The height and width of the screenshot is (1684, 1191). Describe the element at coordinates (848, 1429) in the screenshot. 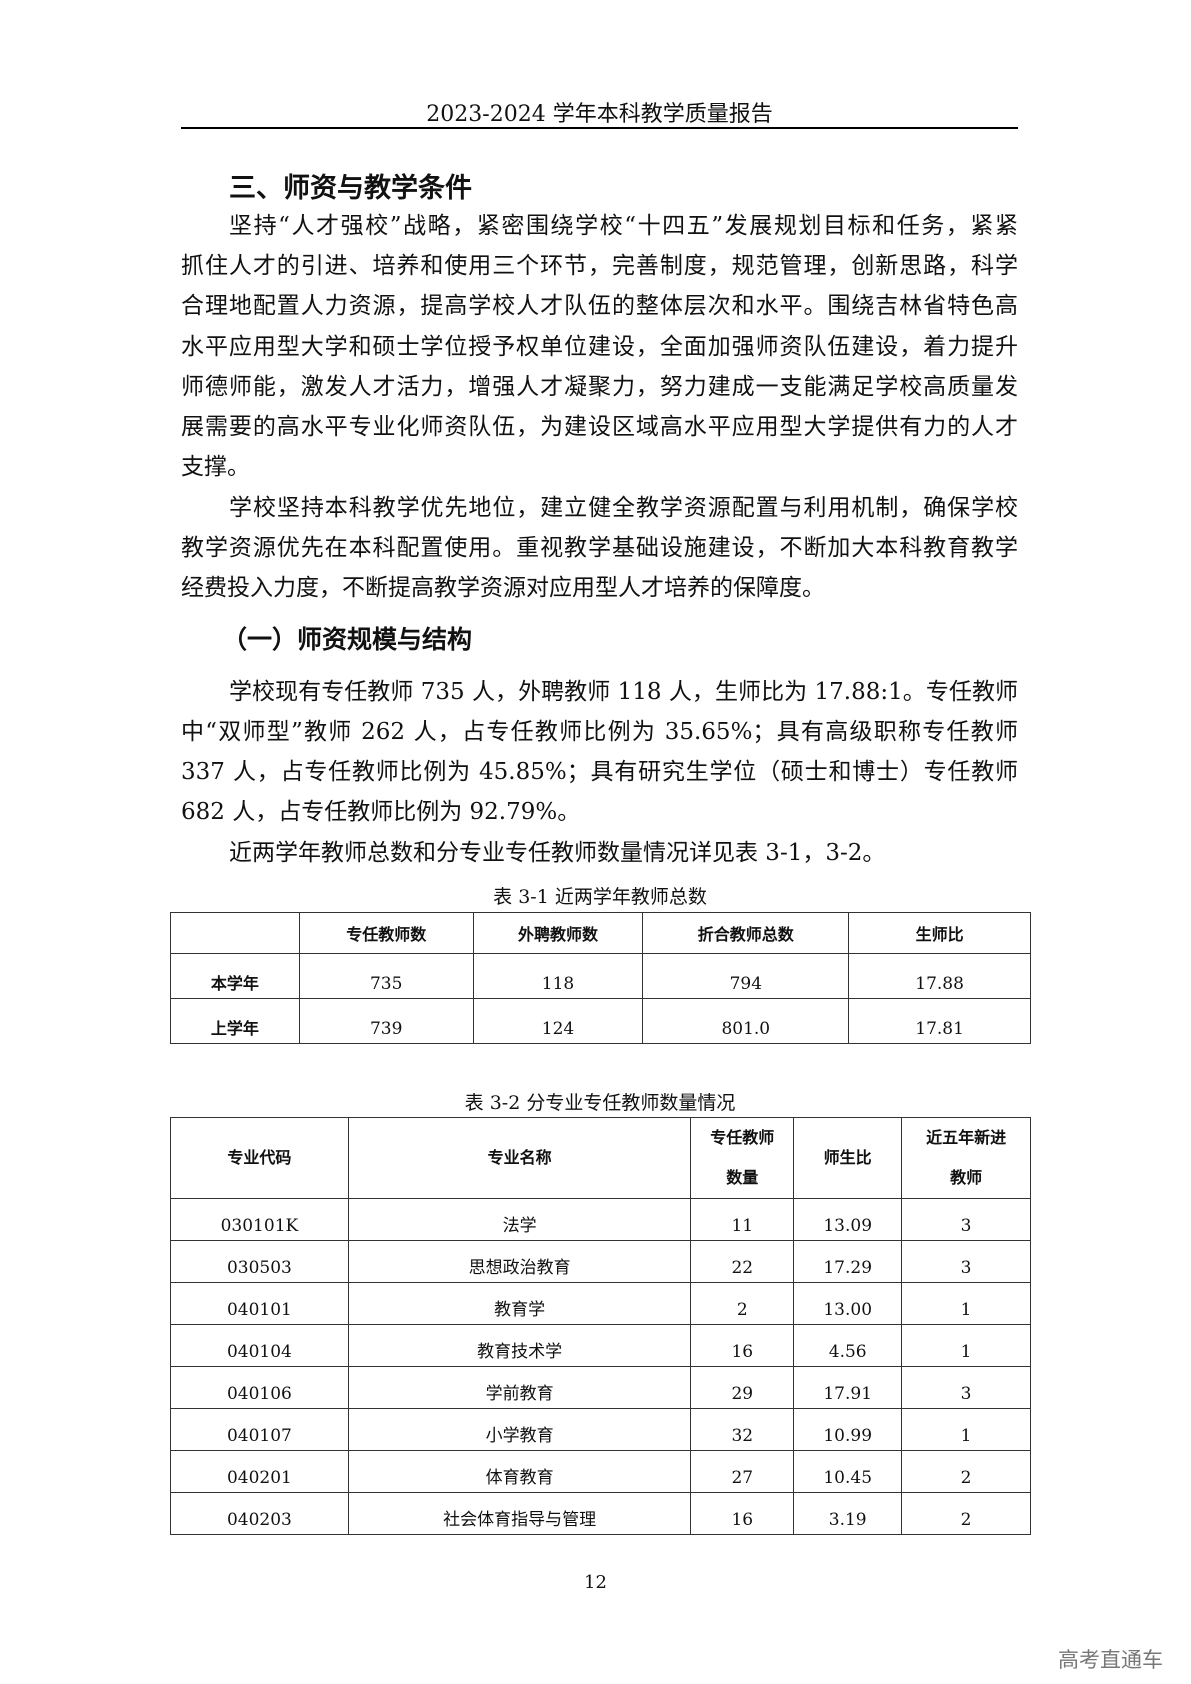

I see `table-cell: 10.99` at that location.